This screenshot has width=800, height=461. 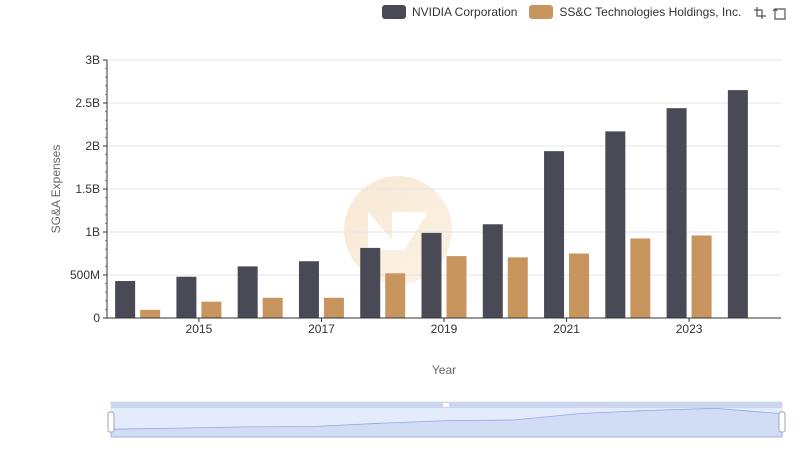 I want to click on bar-nvidia-2022, so click(x=615, y=224).